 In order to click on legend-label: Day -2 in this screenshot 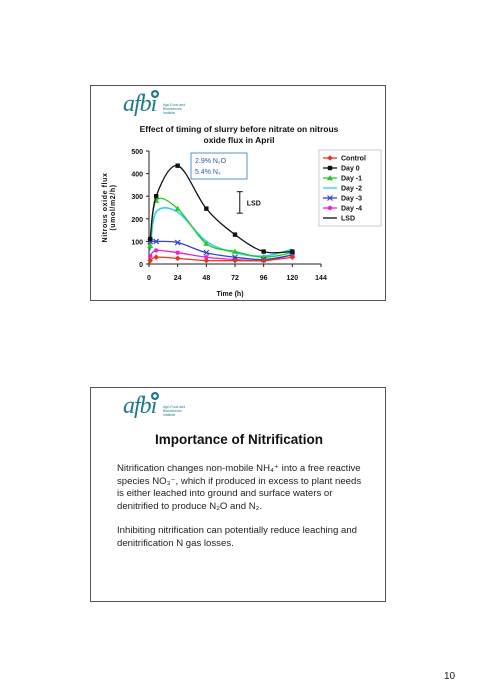, I will do `click(351, 189)`.